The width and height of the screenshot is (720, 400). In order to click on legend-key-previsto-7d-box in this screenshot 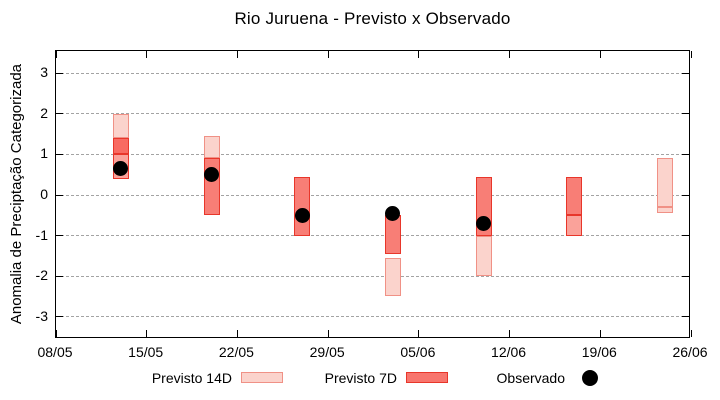, I will do `click(427, 377)`.